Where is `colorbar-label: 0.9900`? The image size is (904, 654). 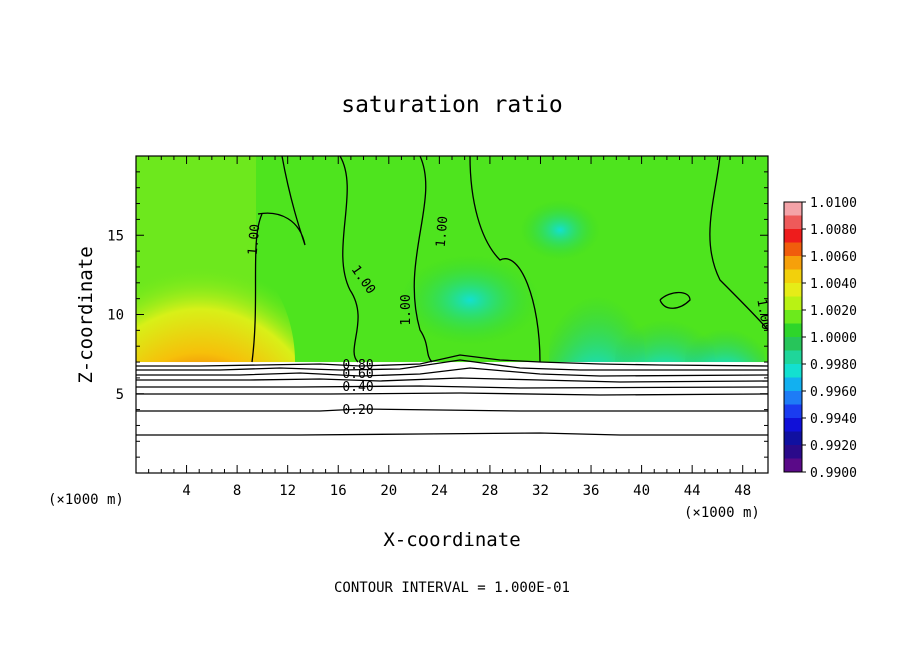
colorbar-label: 0.9900 is located at coordinates (833, 473).